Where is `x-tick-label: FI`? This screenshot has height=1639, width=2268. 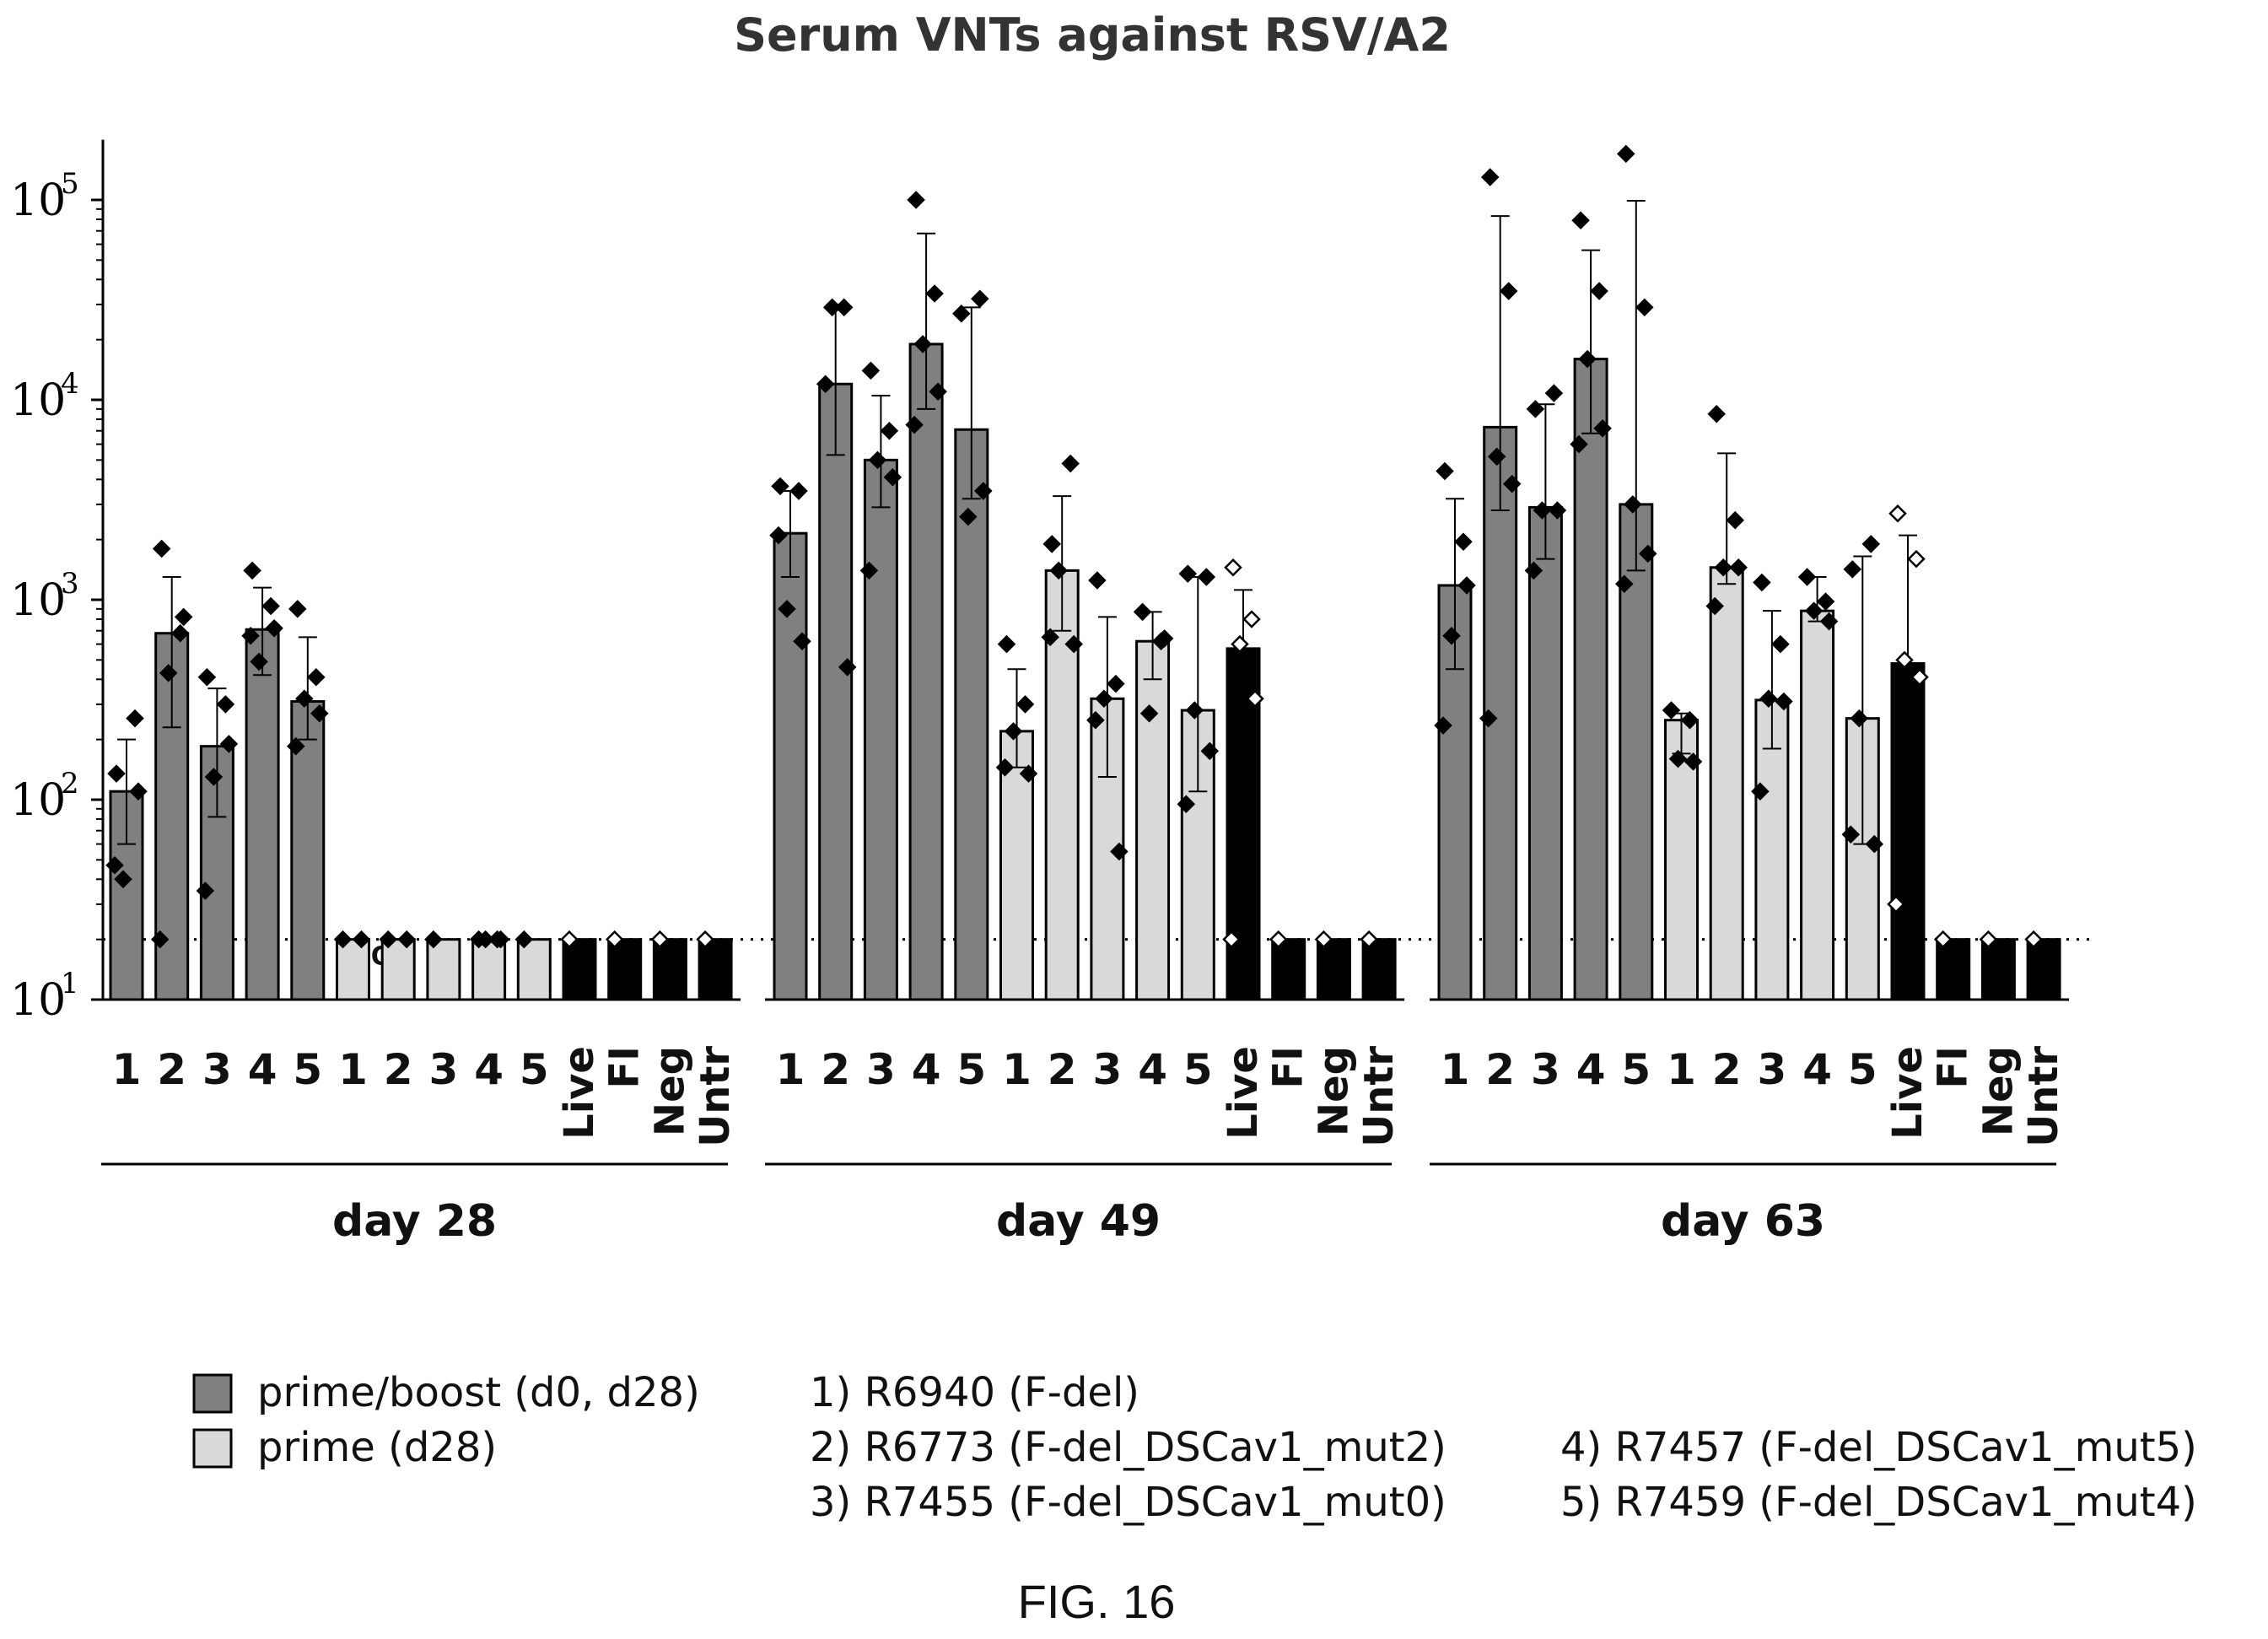
x-tick-label: FI is located at coordinates (1954, 1067).